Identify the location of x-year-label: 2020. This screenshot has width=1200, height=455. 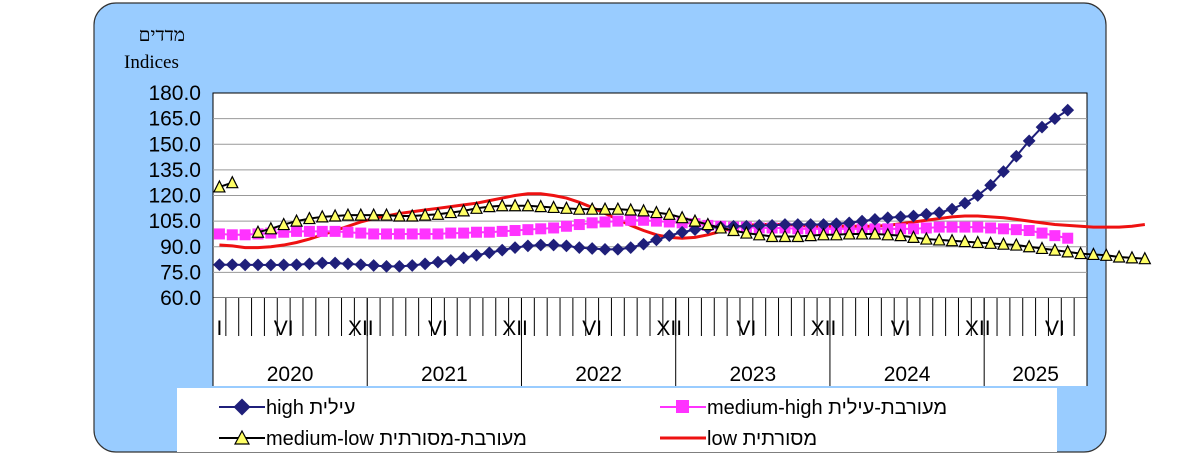
(290, 374).